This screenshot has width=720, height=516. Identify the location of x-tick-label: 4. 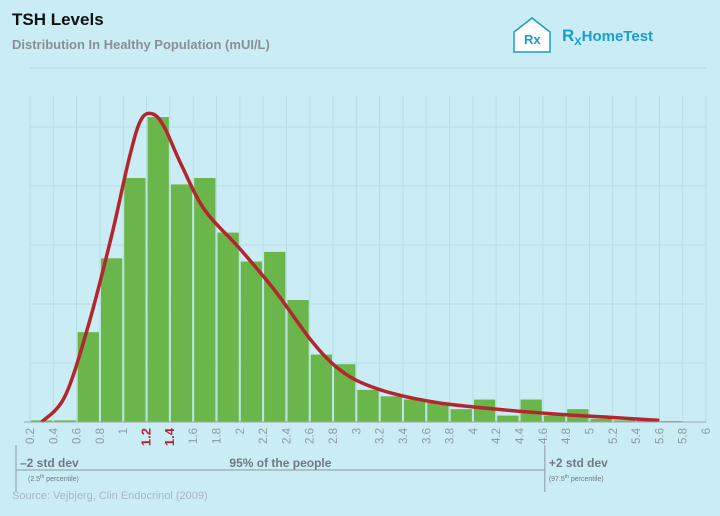
(474, 430).